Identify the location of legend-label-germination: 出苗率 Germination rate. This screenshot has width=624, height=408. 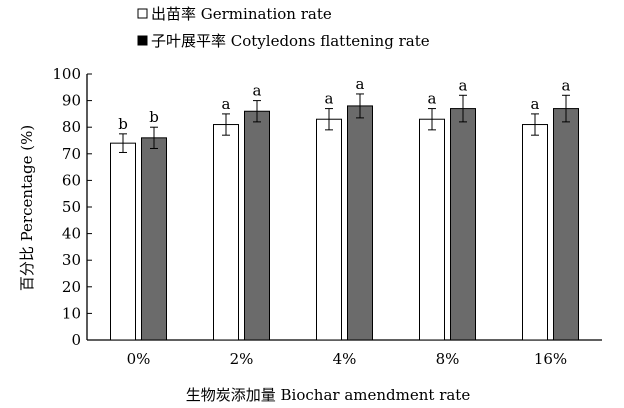
(241, 14).